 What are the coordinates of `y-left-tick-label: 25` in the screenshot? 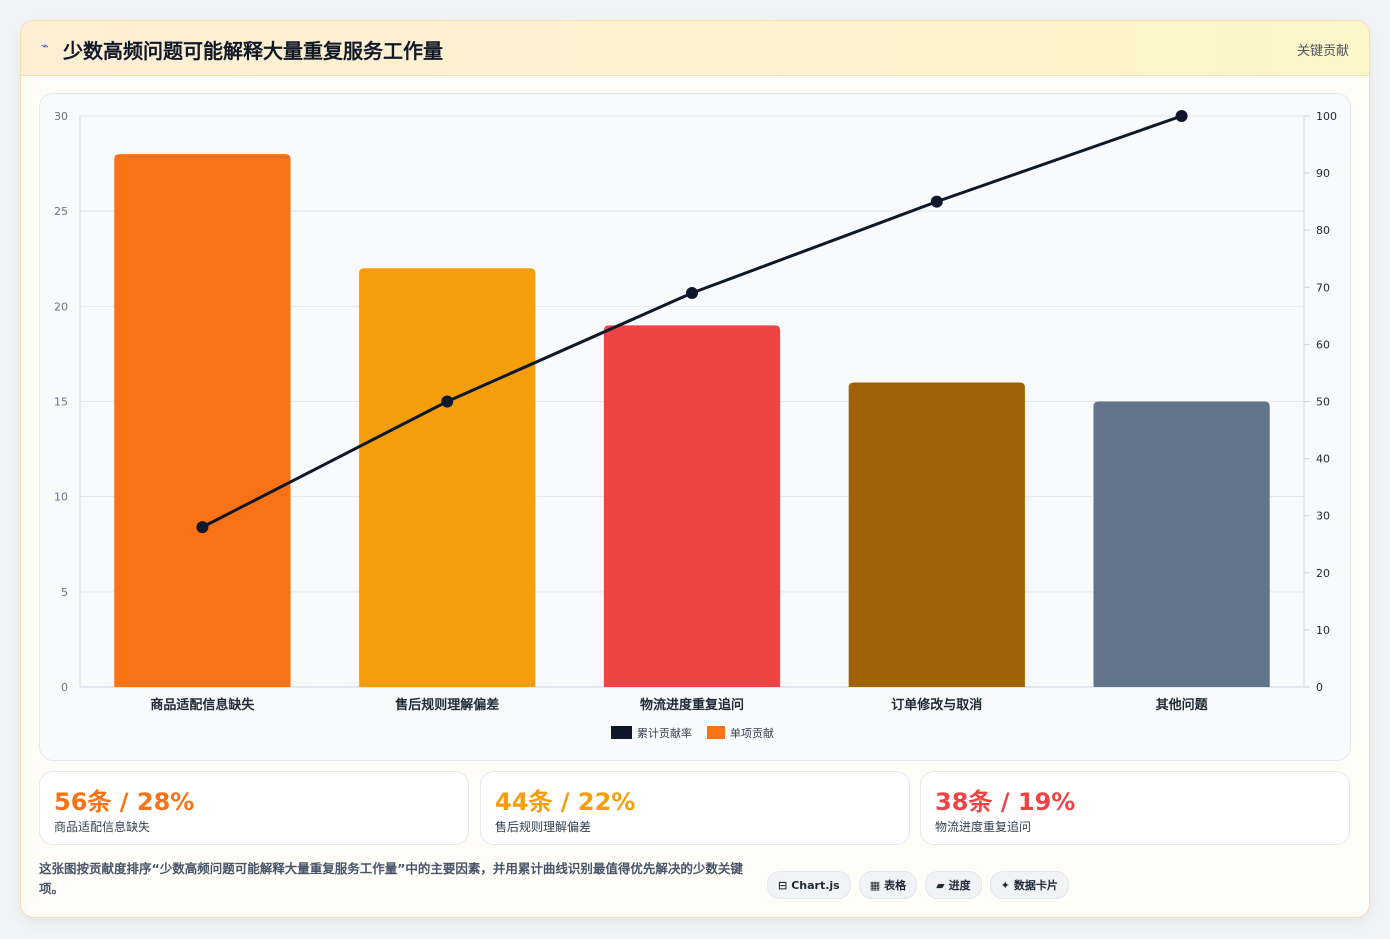 It's located at (61, 211).